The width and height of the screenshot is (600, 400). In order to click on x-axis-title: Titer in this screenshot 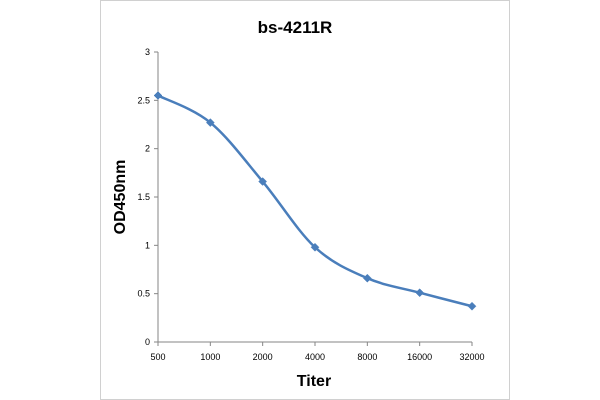, I will do `click(314, 381)`.